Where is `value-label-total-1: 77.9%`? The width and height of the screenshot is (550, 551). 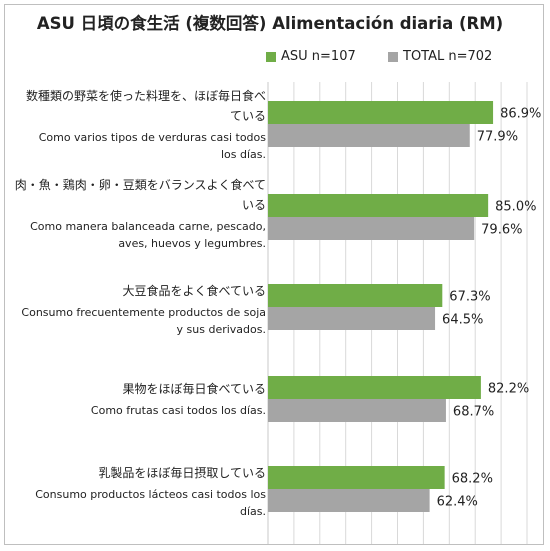
value-label-total-1: 77.9% is located at coordinates (497, 137).